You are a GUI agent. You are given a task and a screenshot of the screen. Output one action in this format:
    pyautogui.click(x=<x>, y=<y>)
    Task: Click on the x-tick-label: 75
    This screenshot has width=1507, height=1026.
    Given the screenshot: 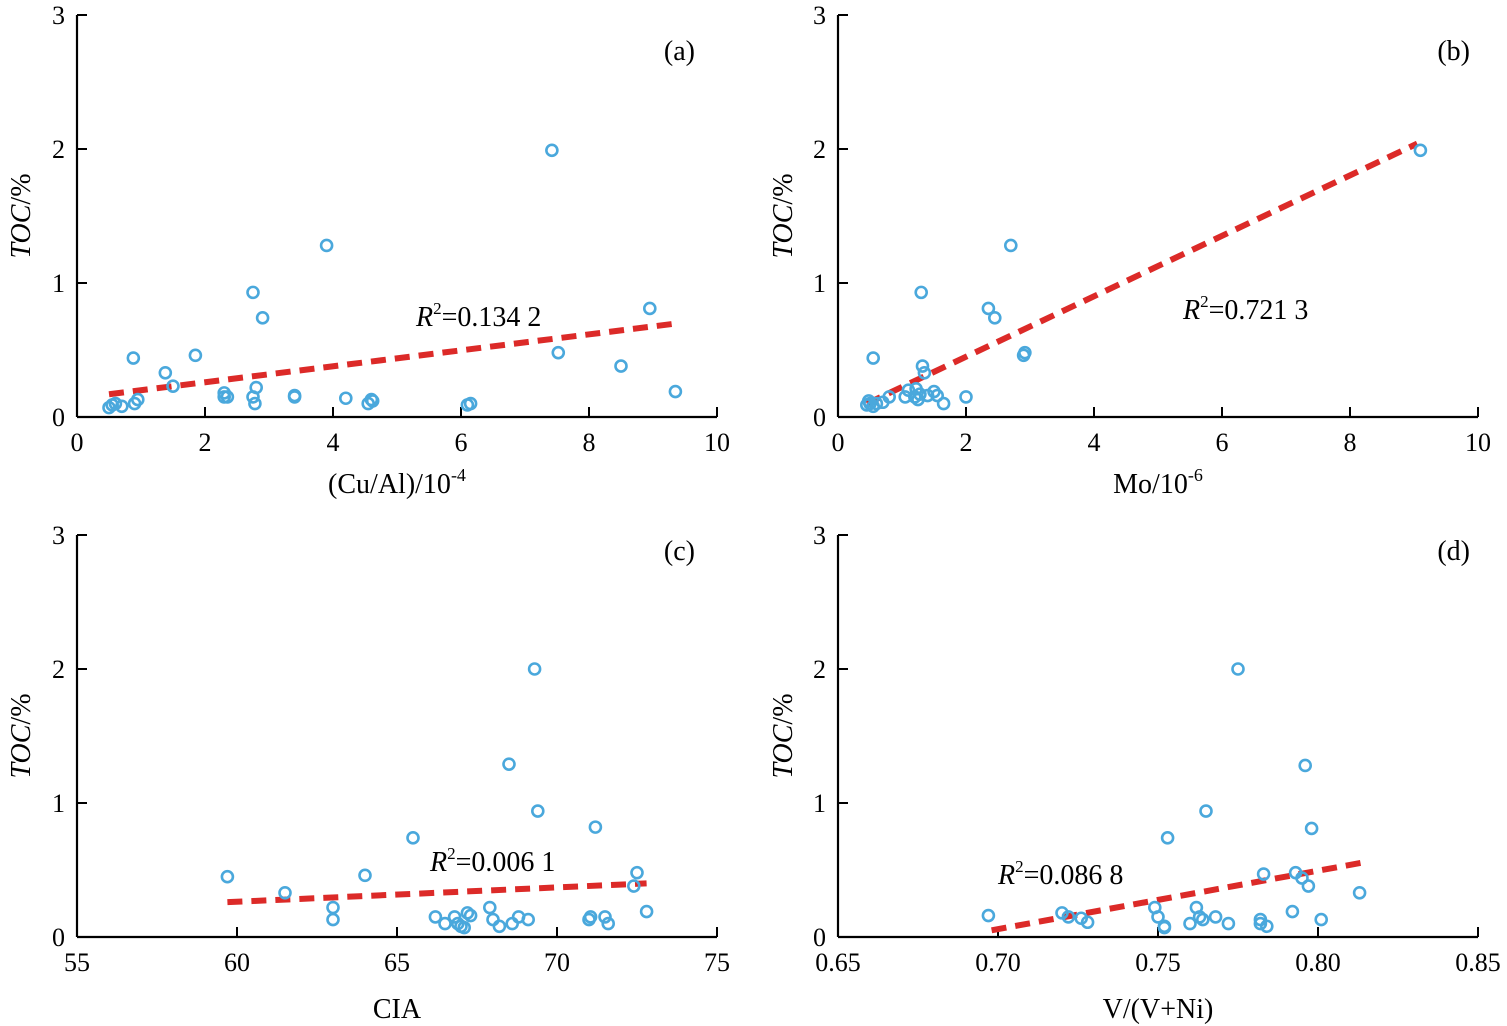 What is the action you would take?
    pyautogui.click(x=717, y=962)
    